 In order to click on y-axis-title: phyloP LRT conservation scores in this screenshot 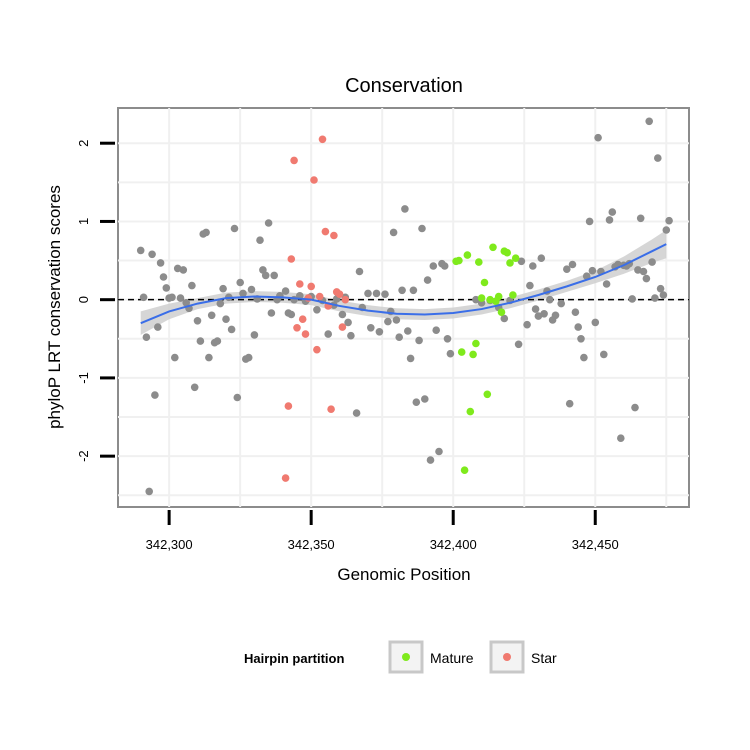, I will do `click(54, 307)`.